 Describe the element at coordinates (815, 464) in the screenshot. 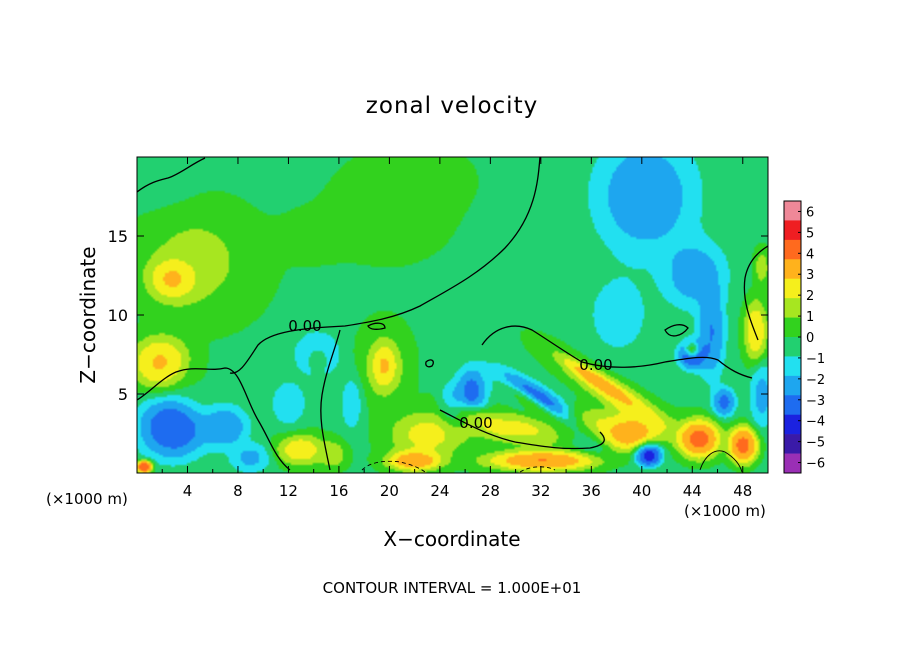

I see `colorbar-label: −6` at that location.